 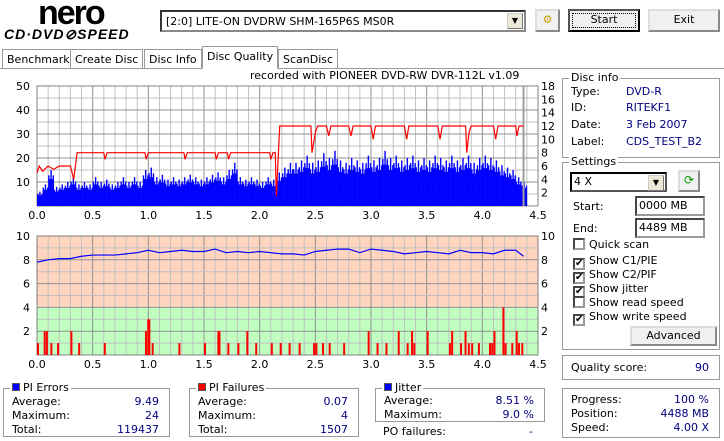 I want to click on checkbox-show-c2-pif: ✔ Show C2/PIF, so click(x=615, y=276).